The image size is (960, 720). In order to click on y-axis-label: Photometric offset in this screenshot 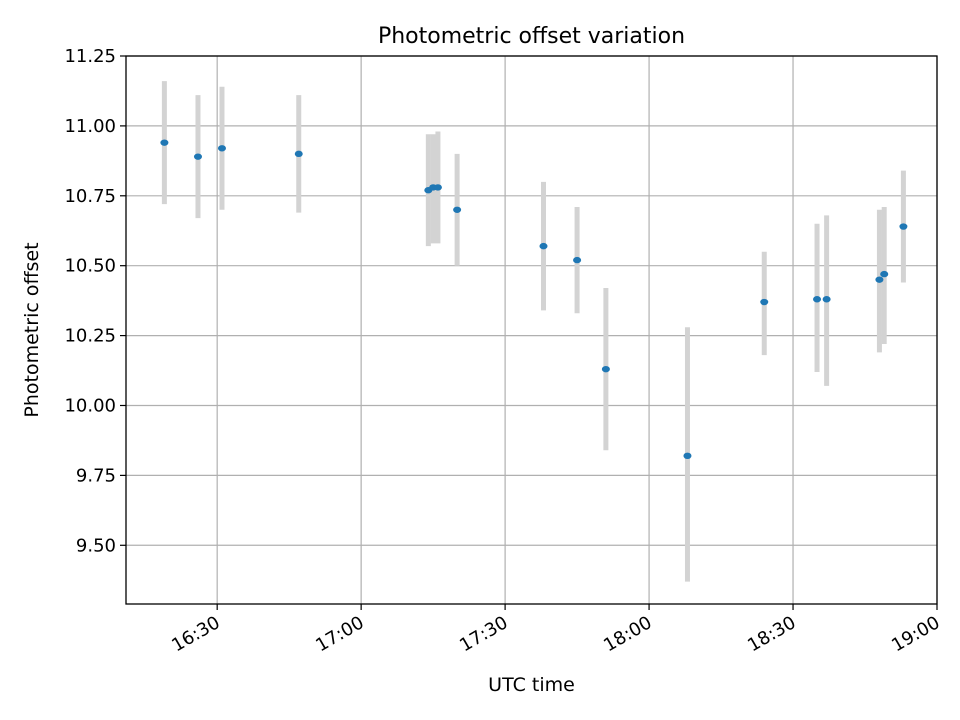, I will do `click(32, 329)`.